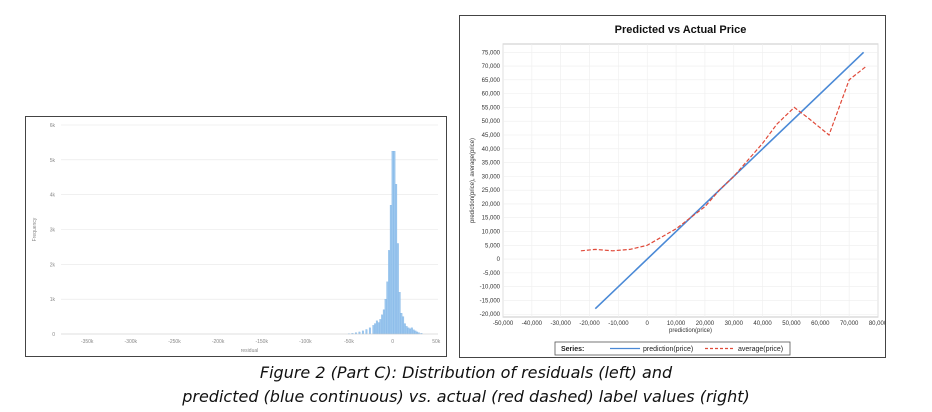  Describe the element at coordinates (53, 335) in the screenshot. I see `hist-y-tick-label: 0` at that location.